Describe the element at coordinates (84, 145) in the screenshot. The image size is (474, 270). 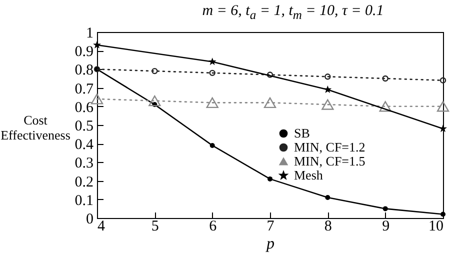
I see `y-tick-label: 0.4` at that location.